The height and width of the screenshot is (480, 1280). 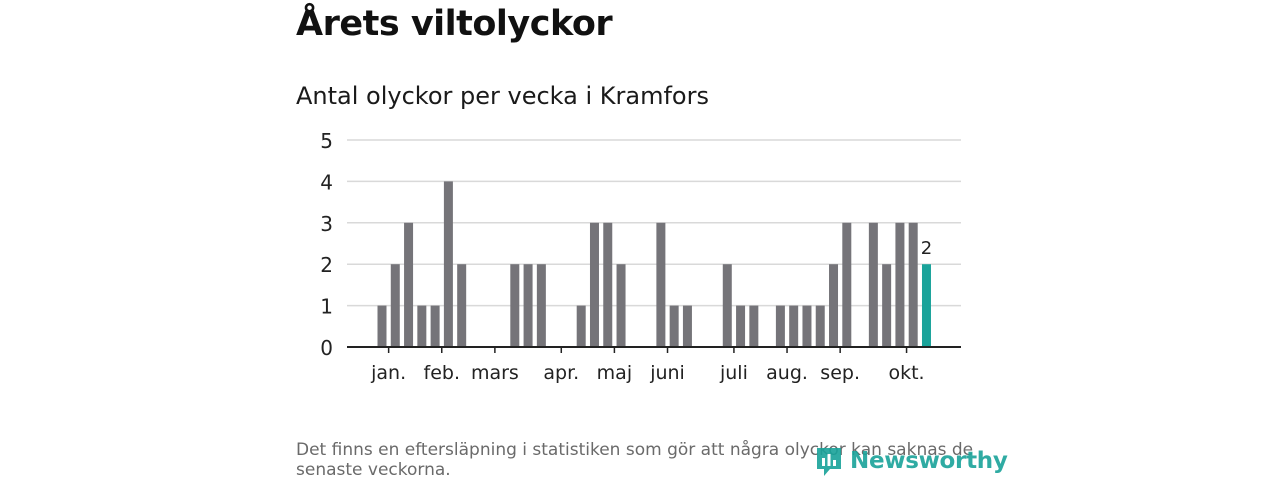 What do you see at coordinates (326, 348) in the screenshot?
I see `y-tick-label: 0` at bounding box center [326, 348].